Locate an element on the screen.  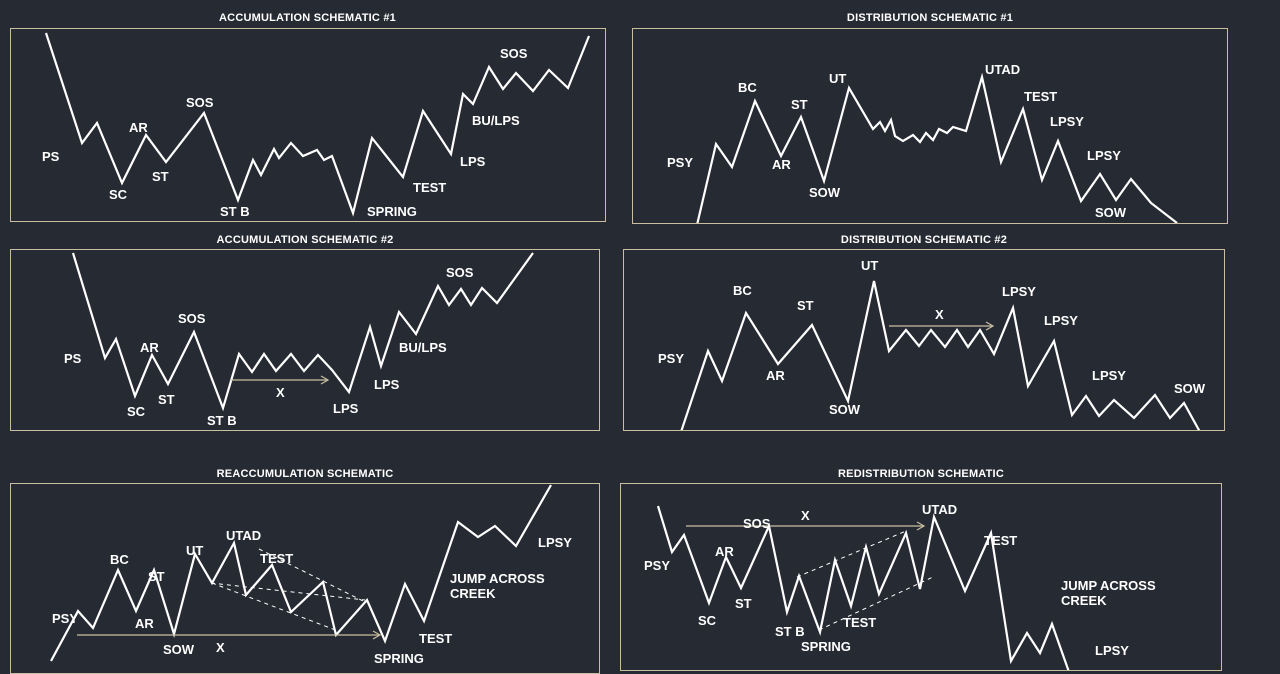
acc1-label-bulps: BU/LPS is located at coordinates (496, 120).